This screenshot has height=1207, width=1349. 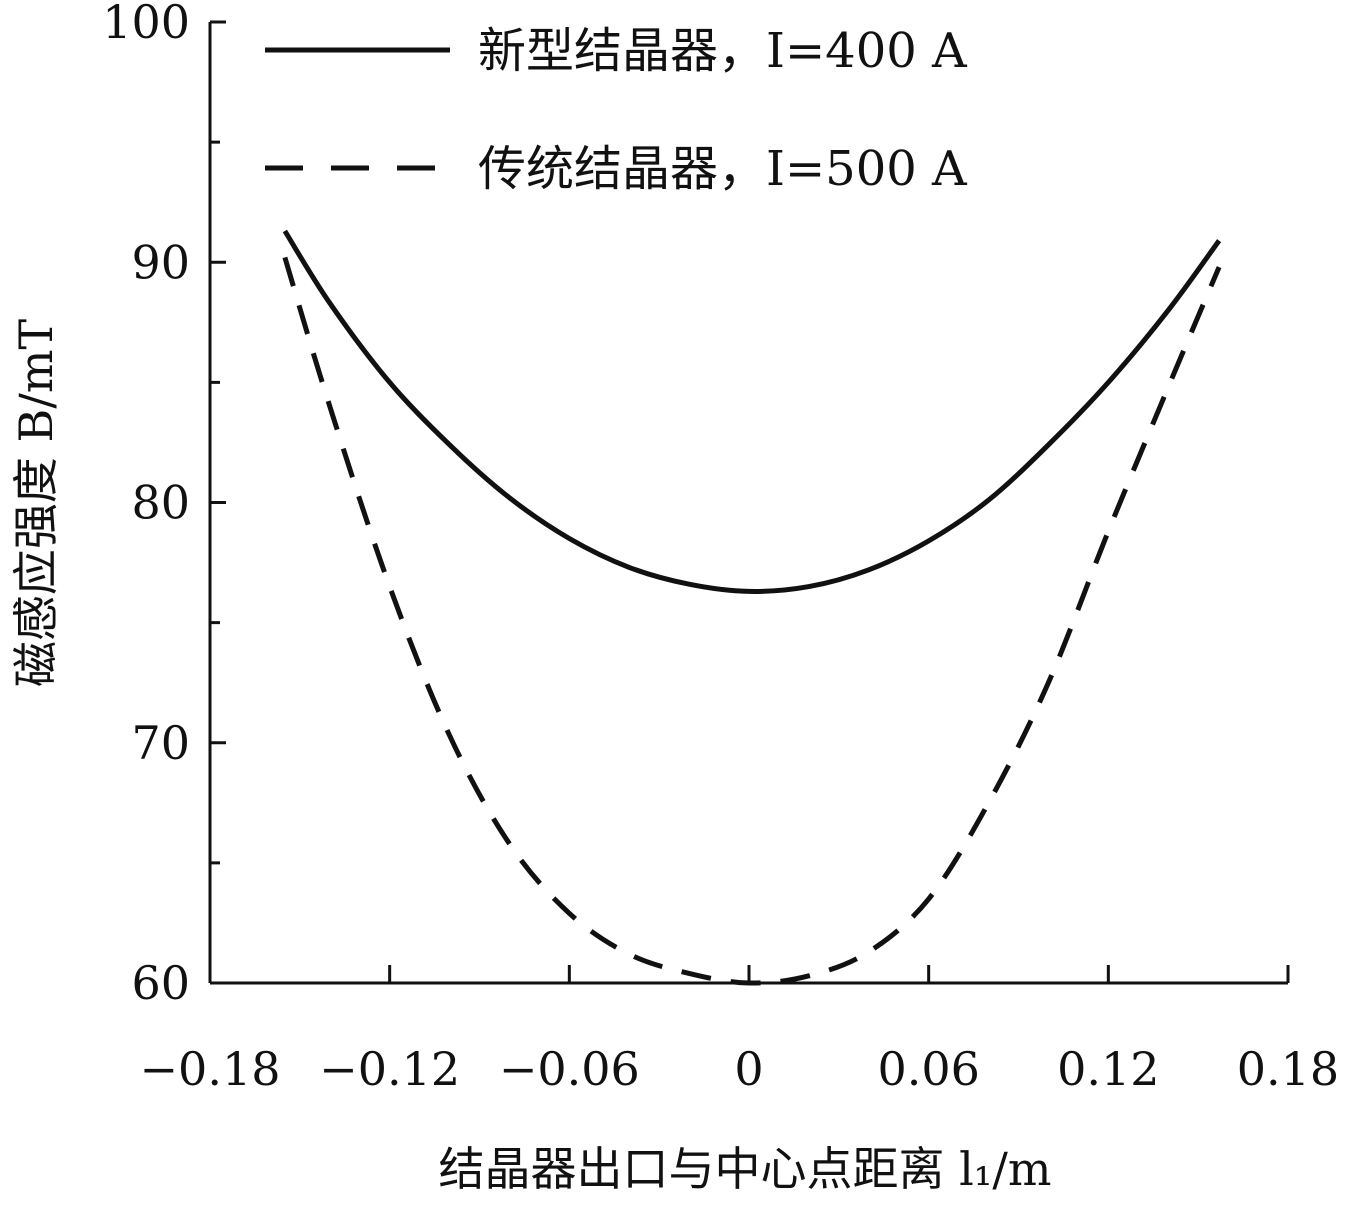 What do you see at coordinates (1288, 1069) in the screenshot?
I see `x-tick-label: 0.18` at bounding box center [1288, 1069].